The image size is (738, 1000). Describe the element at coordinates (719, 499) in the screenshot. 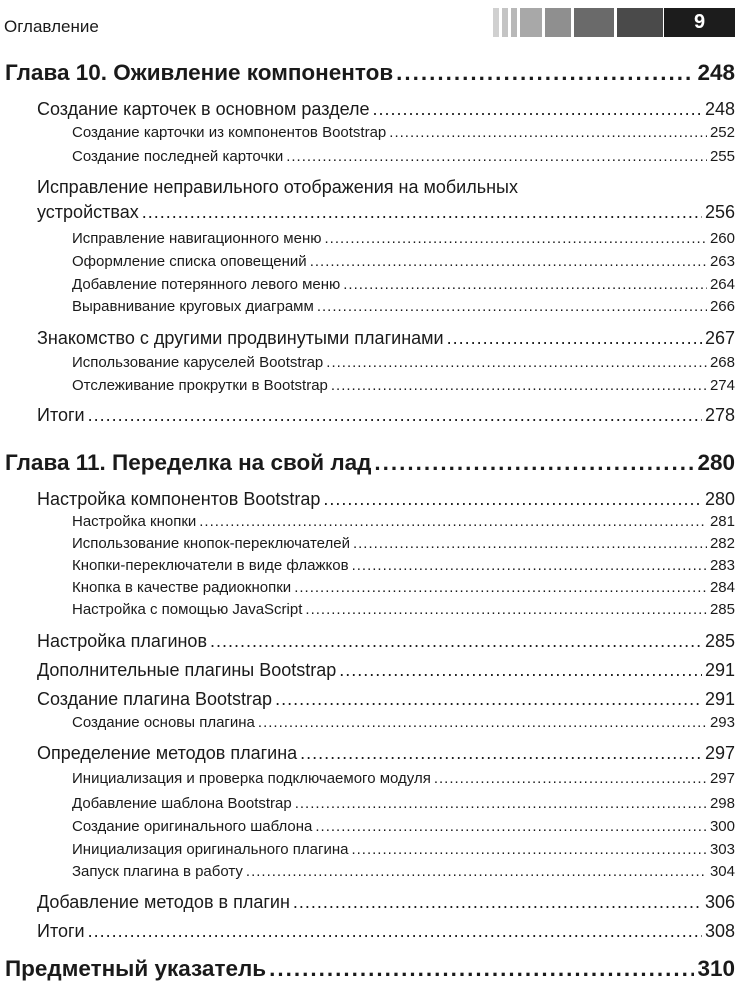

I see `toc-page-number: 280` at that location.